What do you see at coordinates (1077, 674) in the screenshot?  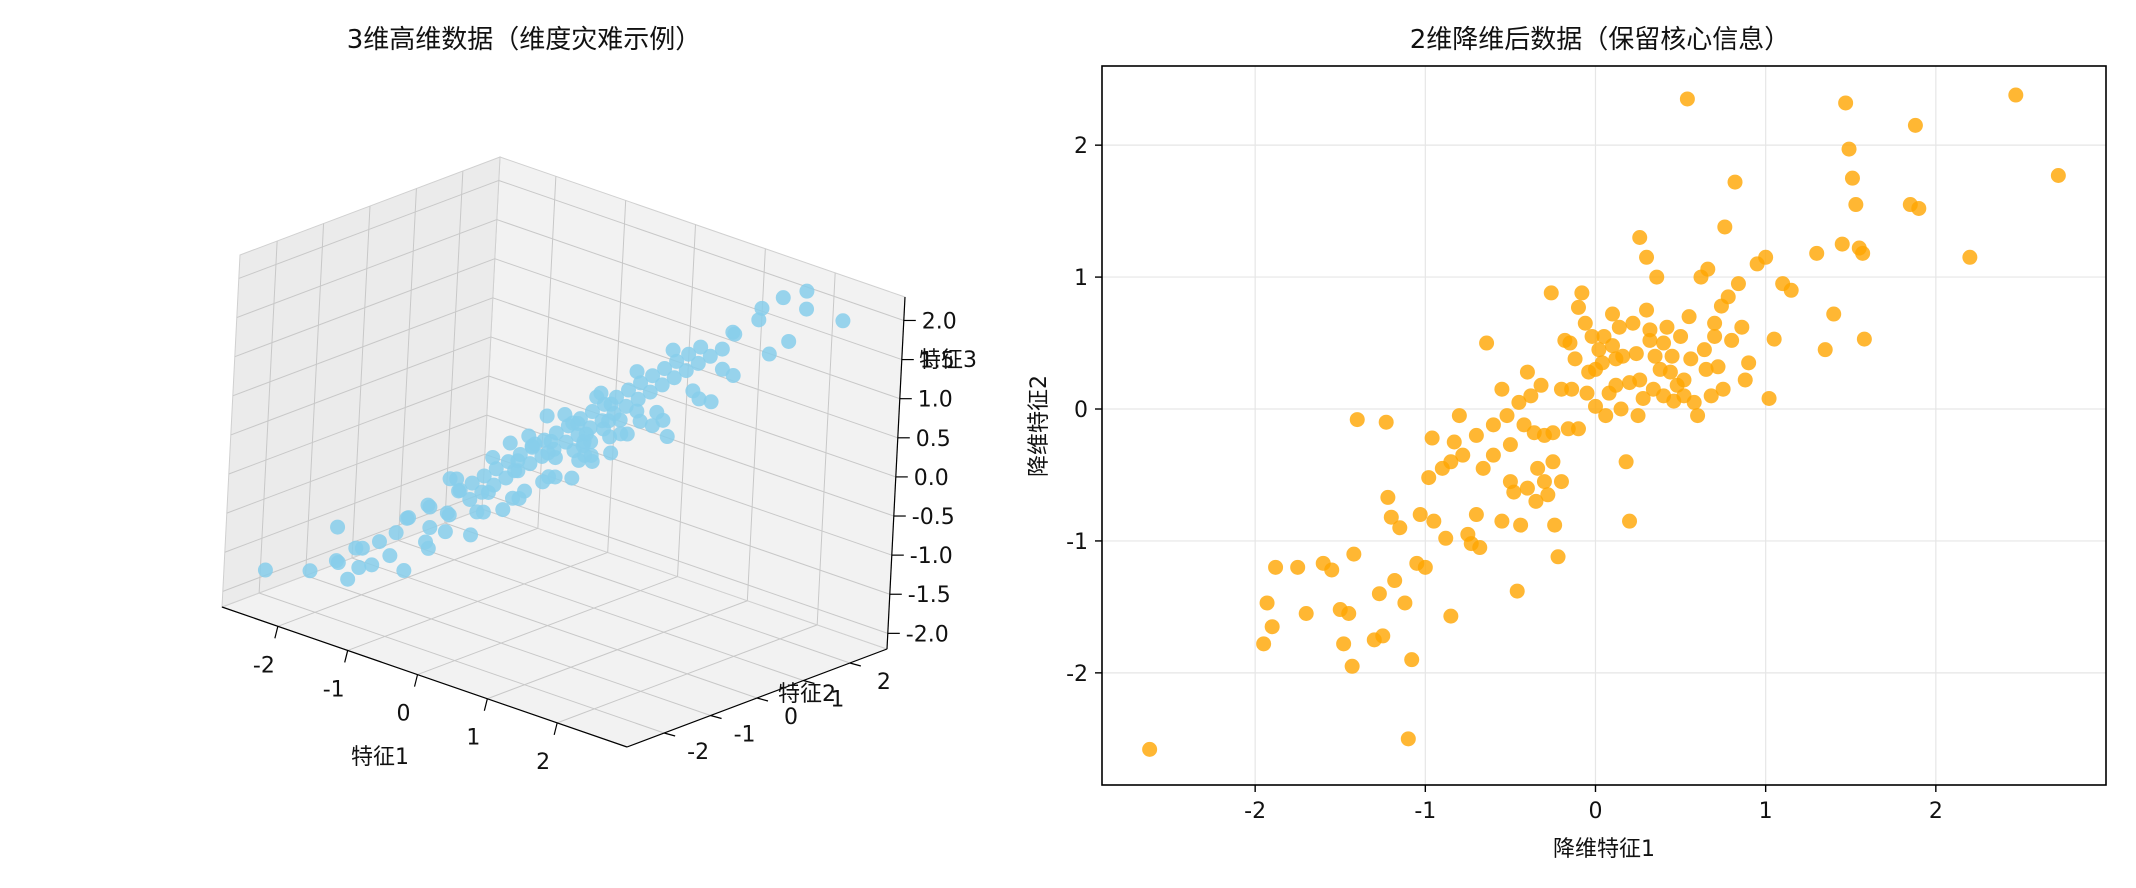 I see `y-tick-label-2d: -2` at bounding box center [1077, 674].